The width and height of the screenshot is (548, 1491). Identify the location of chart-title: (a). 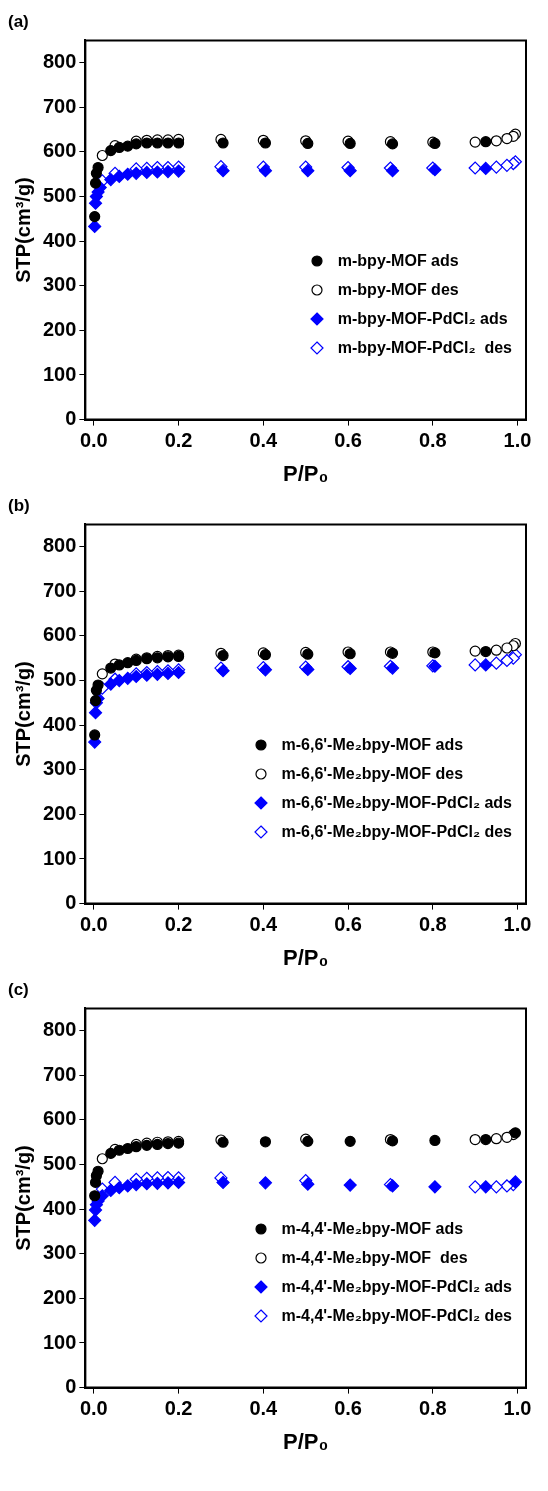
(18, 21).